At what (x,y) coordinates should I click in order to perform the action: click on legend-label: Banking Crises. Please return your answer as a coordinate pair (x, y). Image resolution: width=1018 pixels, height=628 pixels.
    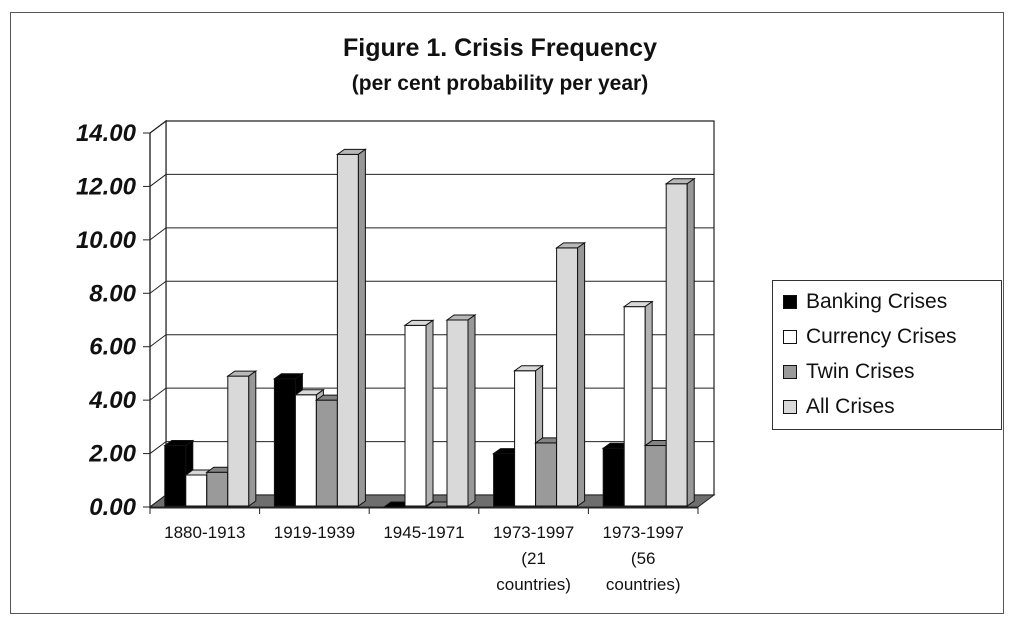
    Looking at the image, I should click on (877, 301).